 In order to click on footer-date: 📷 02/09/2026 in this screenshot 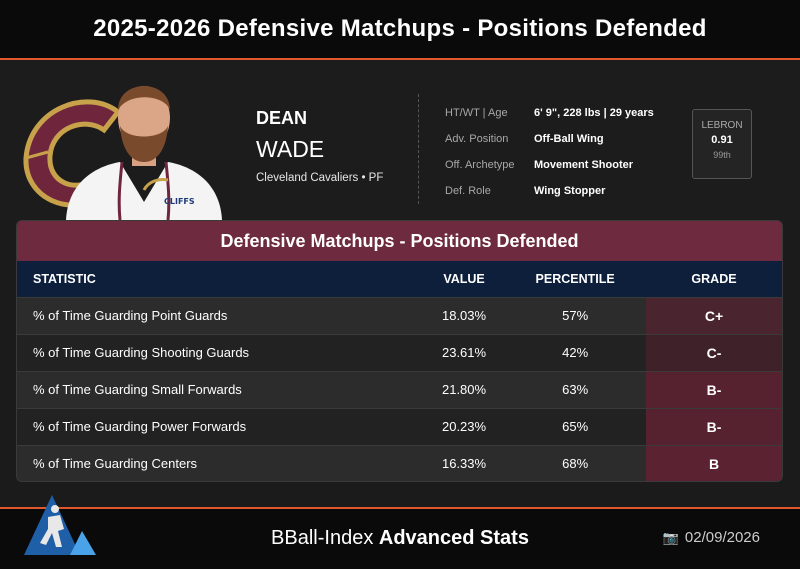, I will do `click(711, 537)`.